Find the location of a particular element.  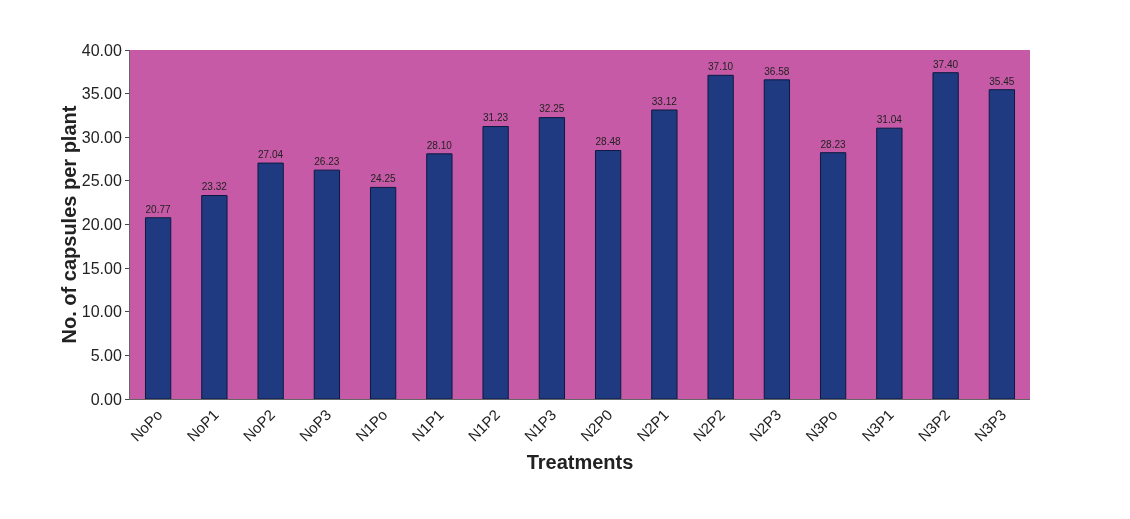

x-axis-title: Treatments is located at coordinates (580, 462).